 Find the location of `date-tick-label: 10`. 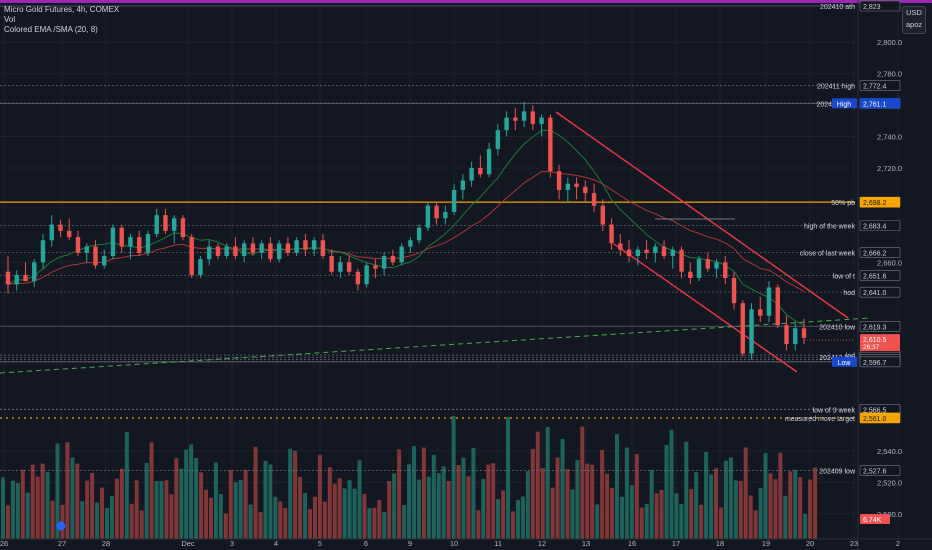

date-tick-label: 10 is located at coordinates (454, 543).